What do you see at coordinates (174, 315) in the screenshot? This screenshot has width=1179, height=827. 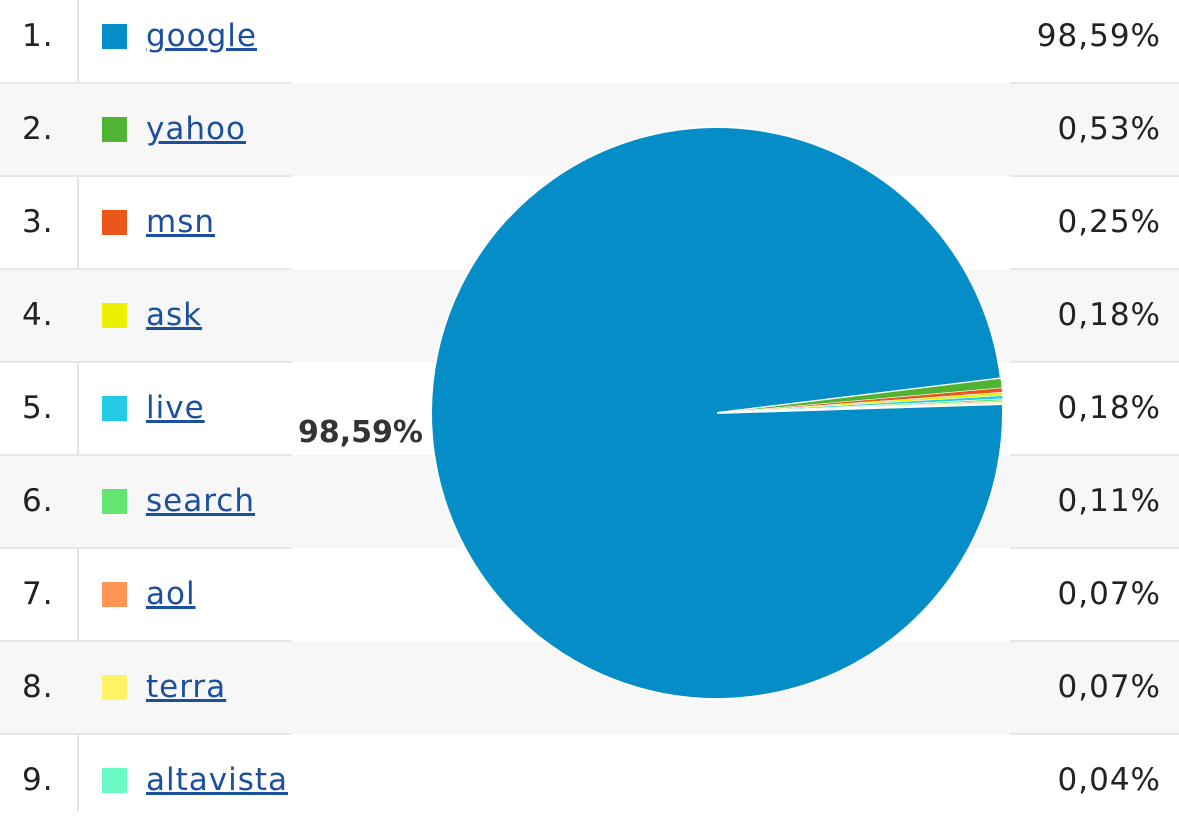 I see `legend-link-ask: ask` at bounding box center [174, 315].